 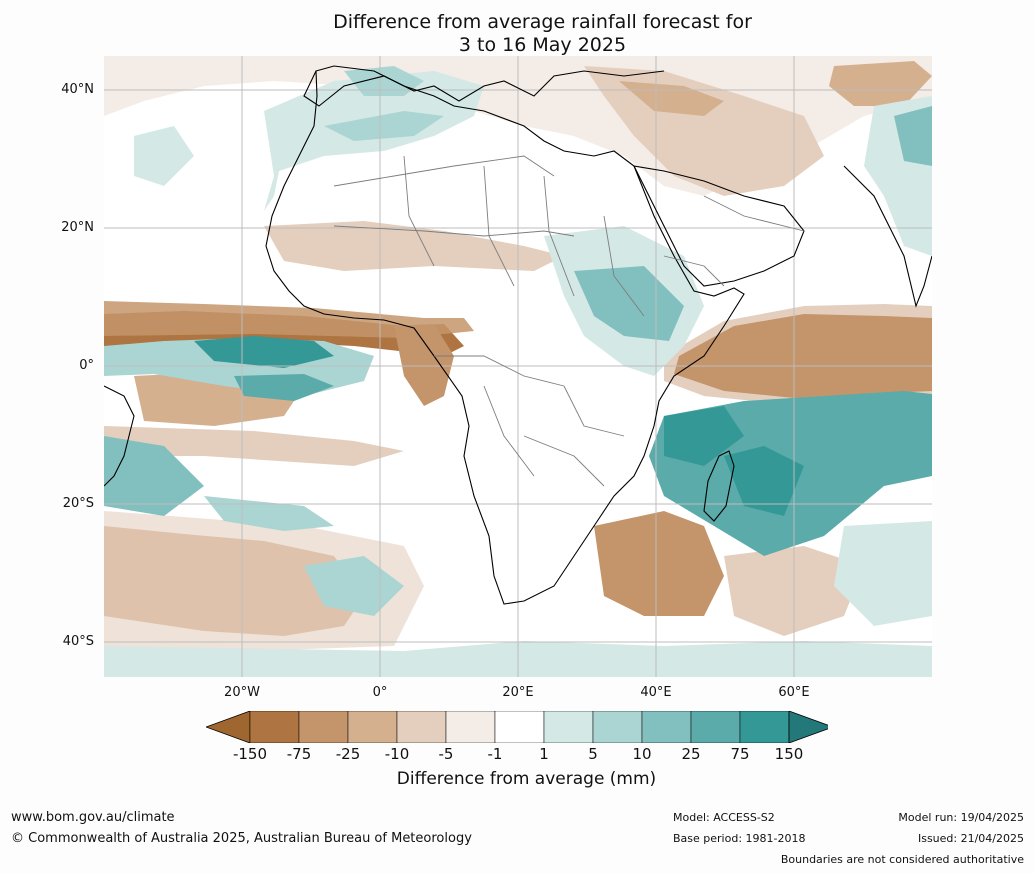 I want to click on anomaly-equatorial-atlantic-teal, so click(x=284, y=387).